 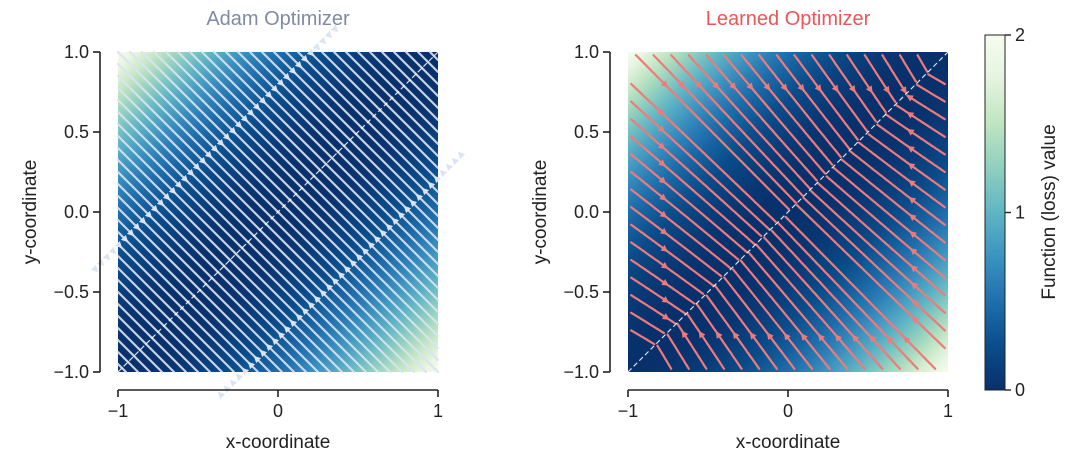 I want to click on learned-title: Learned Optimizer, so click(x=788, y=19).